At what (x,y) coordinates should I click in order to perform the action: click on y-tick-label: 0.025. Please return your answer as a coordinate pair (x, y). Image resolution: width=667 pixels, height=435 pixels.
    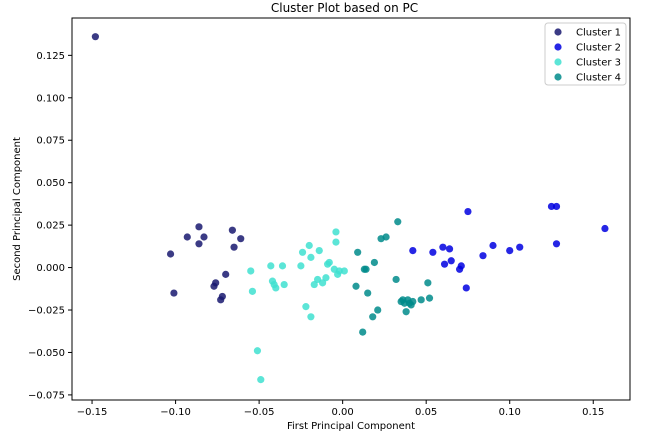
    Looking at the image, I should click on (50, 226).